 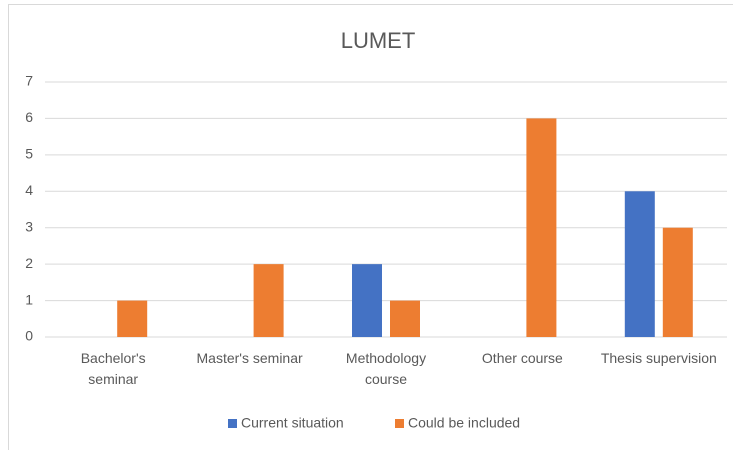 I want to click on chart-title: LUMET, so click(x=378, y=40).